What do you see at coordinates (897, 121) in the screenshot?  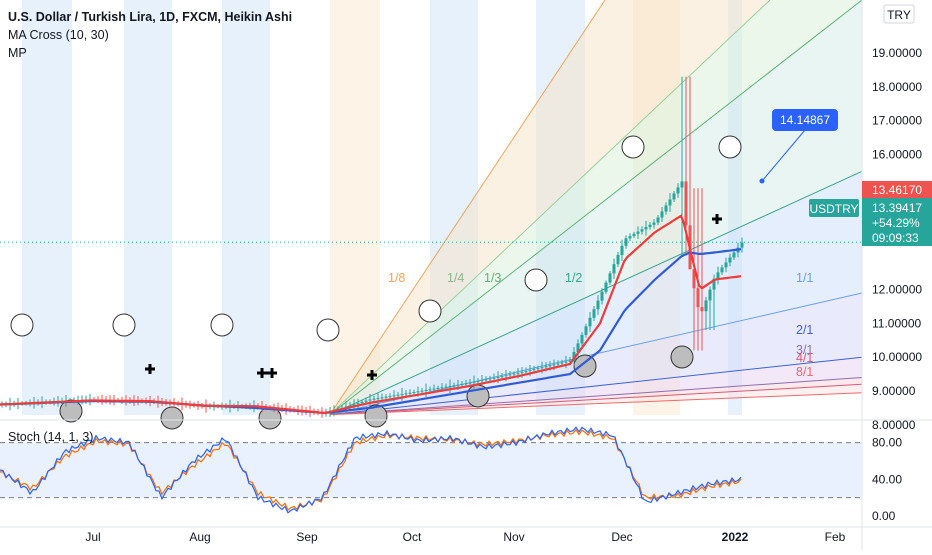 I see `price-tick-label: 17.00000` at bounding box center [897, 121].